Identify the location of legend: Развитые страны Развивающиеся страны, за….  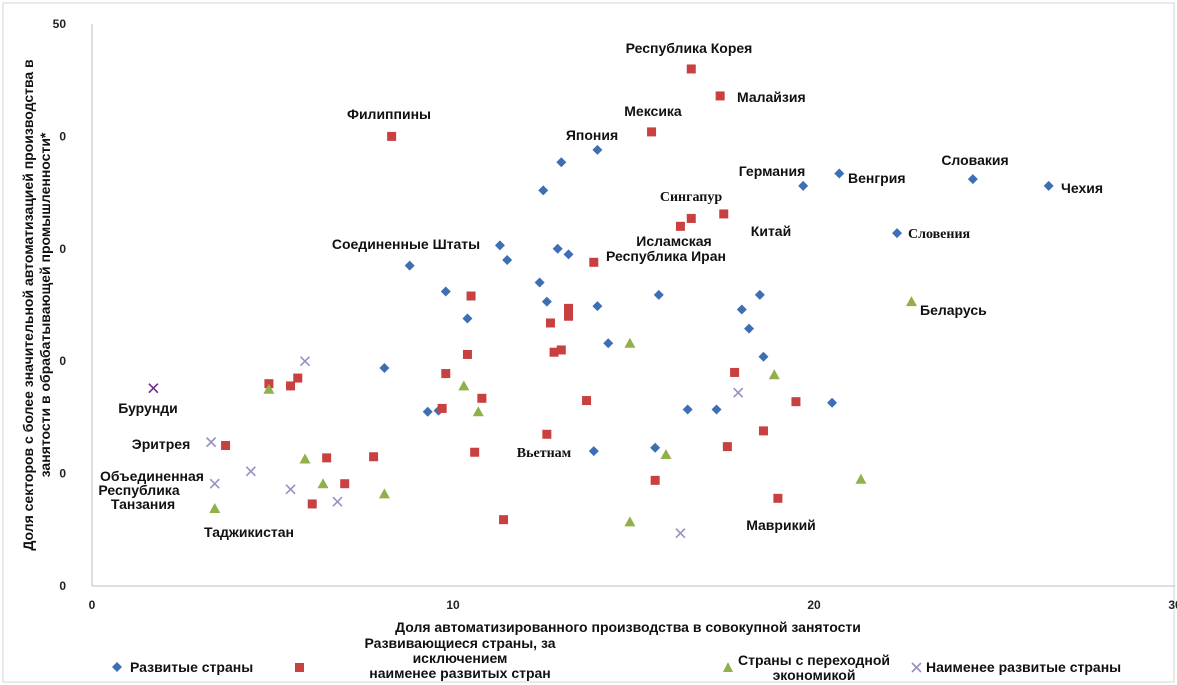
(616, 659).